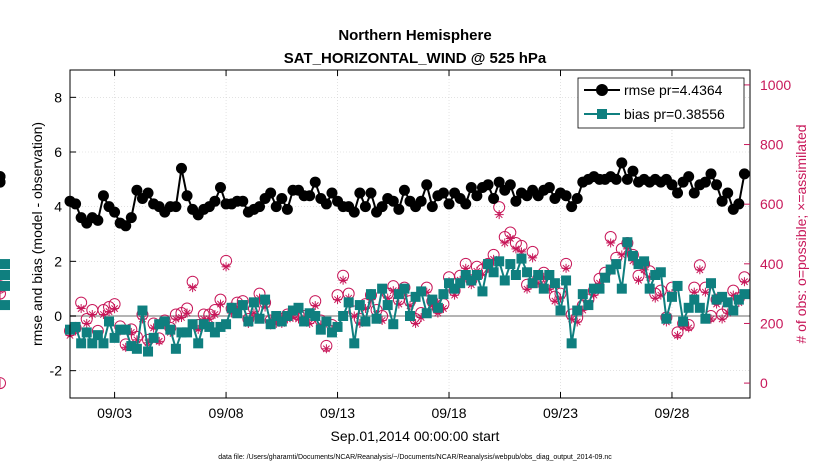  What do you see at coordinates (775, 85) in the screenshot?
I see `y2-tick-label: 1000` at bounding box center [775, 85].